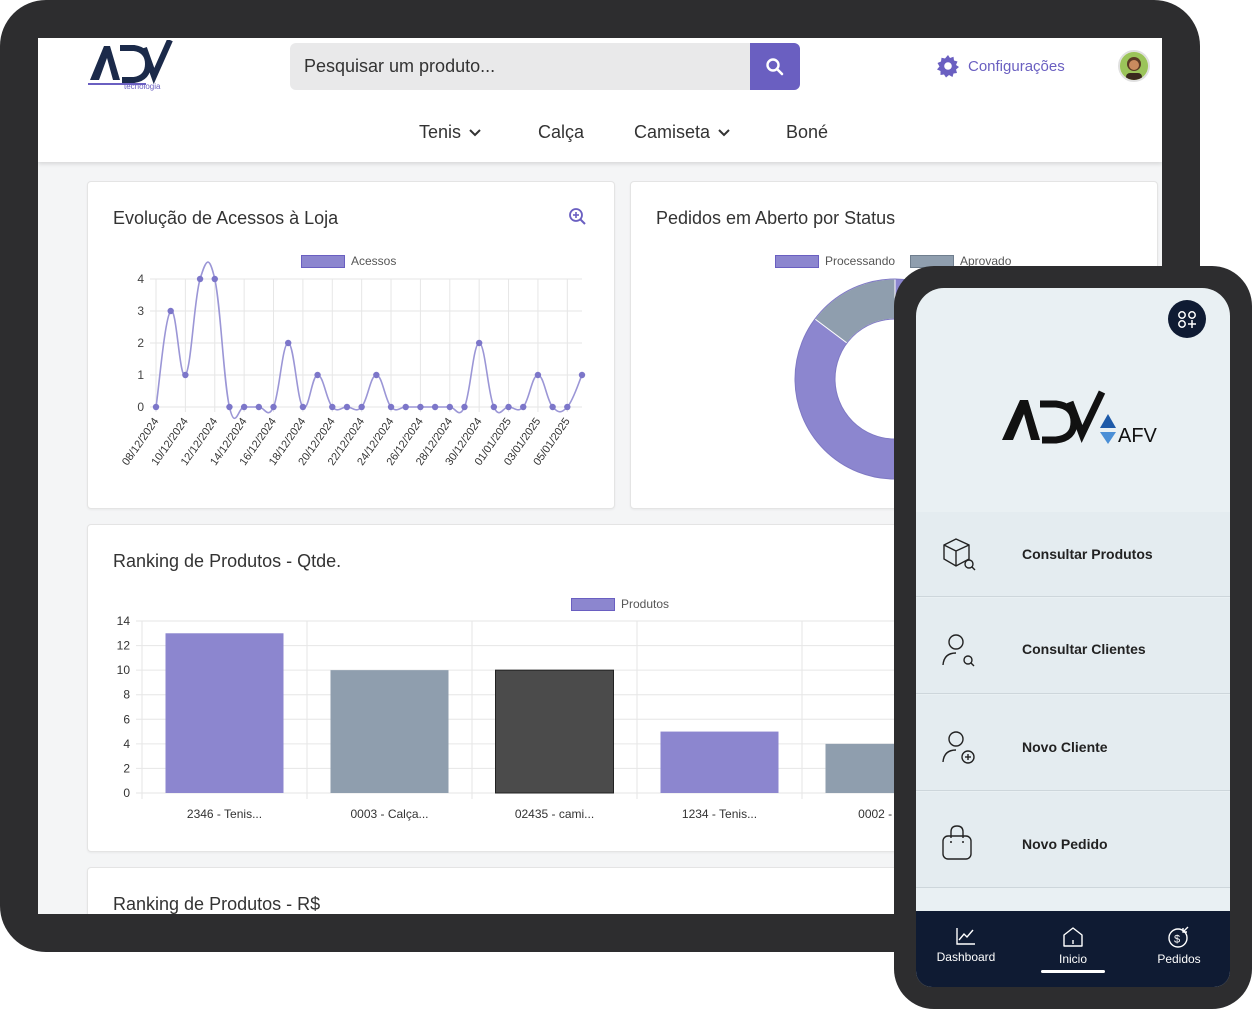 The width and height of the screenshot is (1252, 1009). I want to click on package-search-icon, so click(959, 554).